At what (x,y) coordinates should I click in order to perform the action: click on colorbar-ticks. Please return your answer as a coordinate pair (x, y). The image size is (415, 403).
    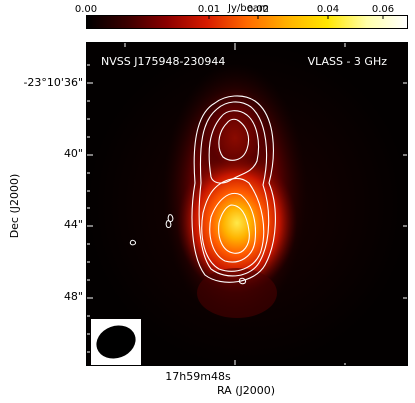
    Looking at the image, I should click on (296, 17).